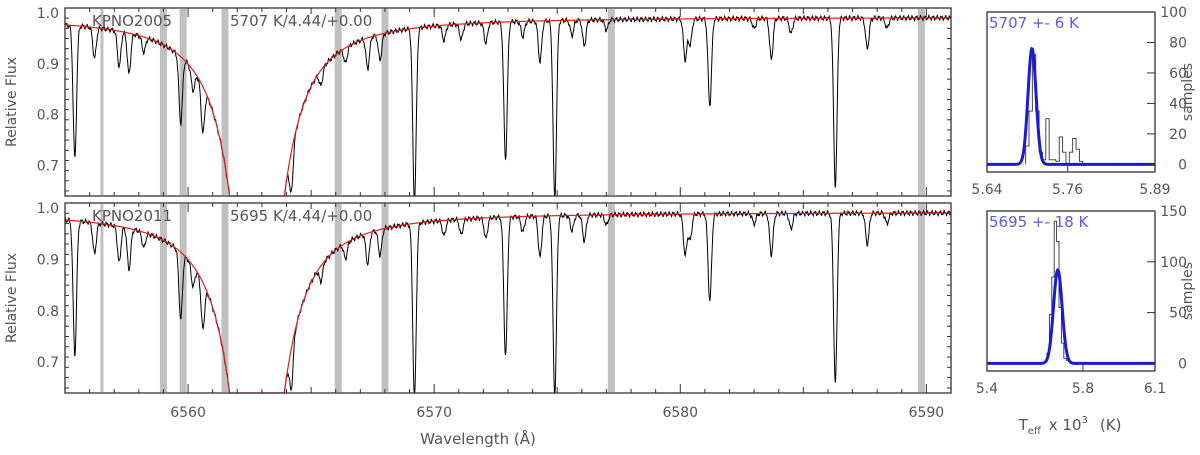 The width and height of the screenshot is (1200, 455). Describe the element at coordinates (1178, 43) in the screenshot. I see `y-tick-label: 80` at that location.